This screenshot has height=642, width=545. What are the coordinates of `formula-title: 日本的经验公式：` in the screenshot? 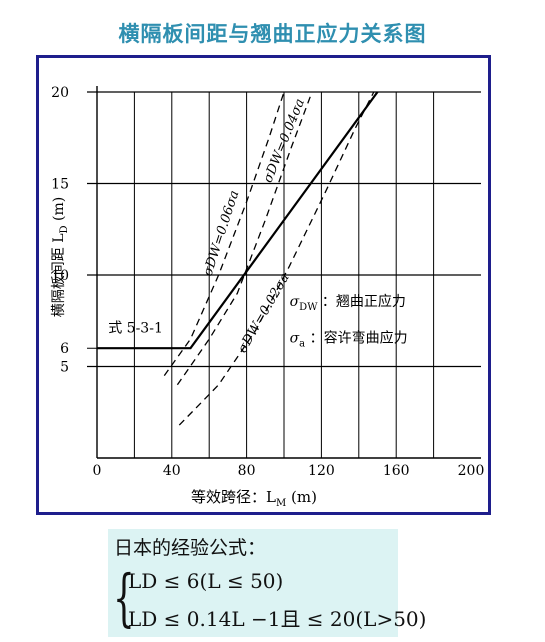 It's located at (190, 548).